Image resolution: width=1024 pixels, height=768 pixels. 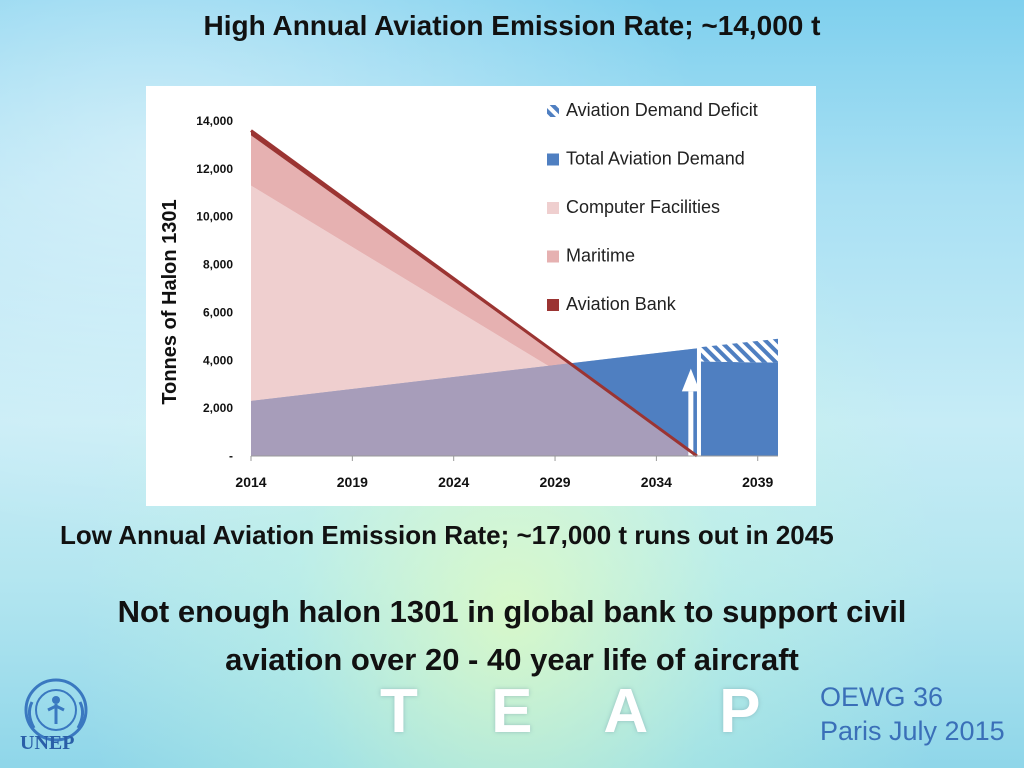 I want to click on area-aviation-demand-deficit, so click(x=739, y=350).